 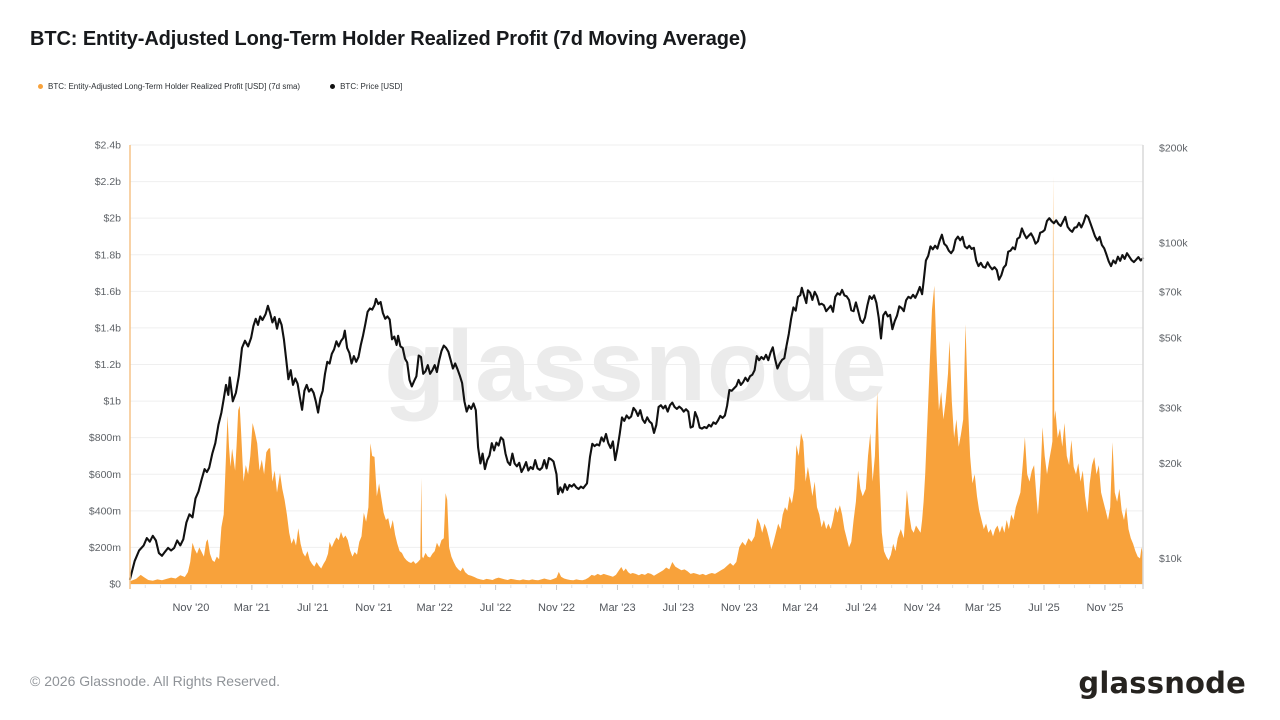 I want to click on y-left-label: $2b, so click(x=112, y=219).